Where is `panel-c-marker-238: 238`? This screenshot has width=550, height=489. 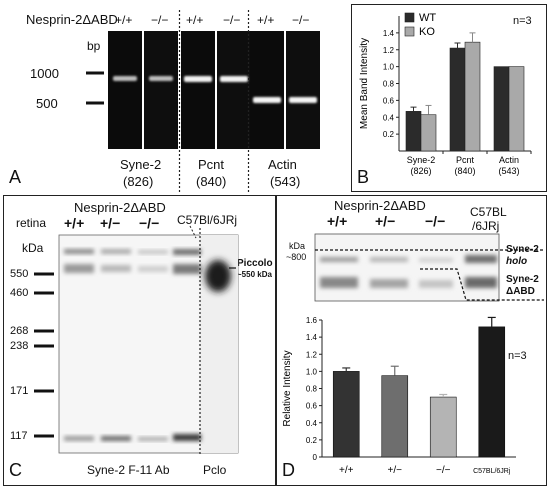 panel-c-marker-238: 238 is located at coordinates (19, 346).